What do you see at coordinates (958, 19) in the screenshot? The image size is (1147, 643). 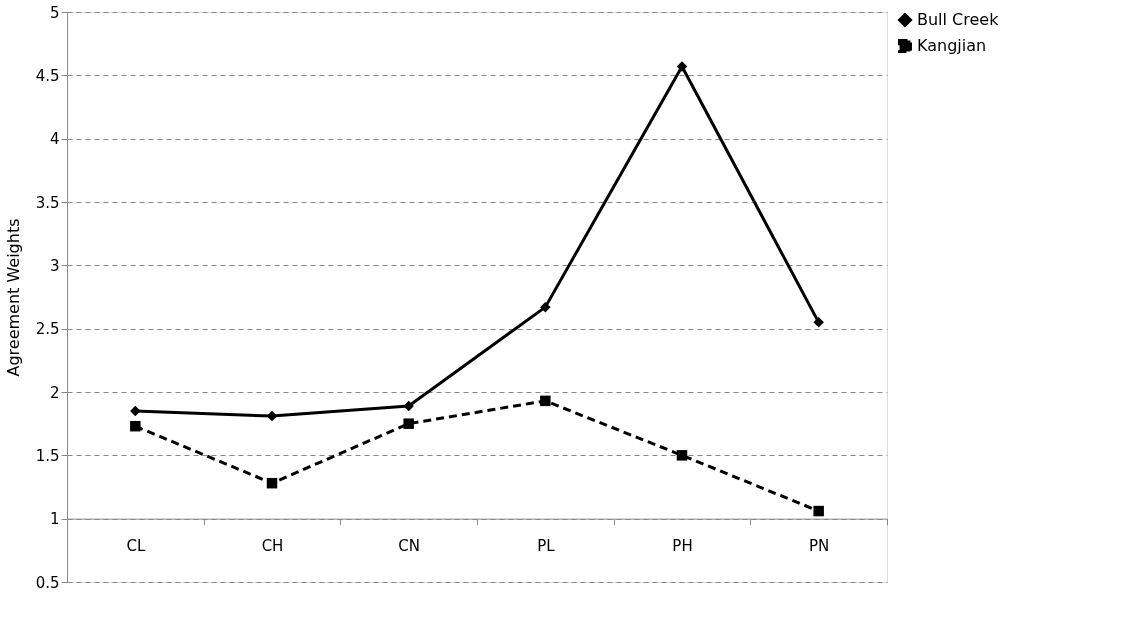 I see `legend-label: Bull Creek` at bounding box center [958, 19].